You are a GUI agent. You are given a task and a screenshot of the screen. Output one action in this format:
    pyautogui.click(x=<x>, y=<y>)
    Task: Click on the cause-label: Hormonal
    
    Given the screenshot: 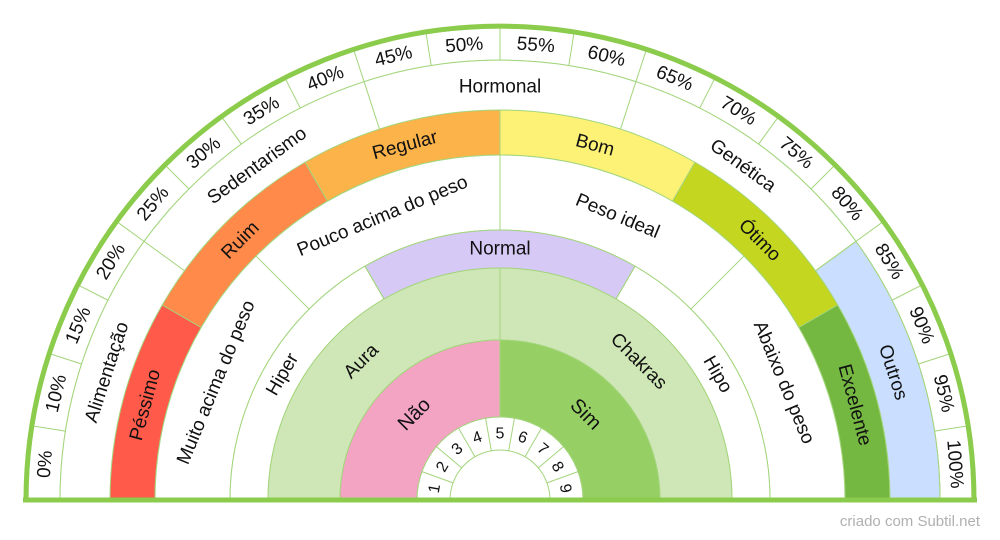 What is the action you would take?
    pyautogui.click(x=500, y=87)
    